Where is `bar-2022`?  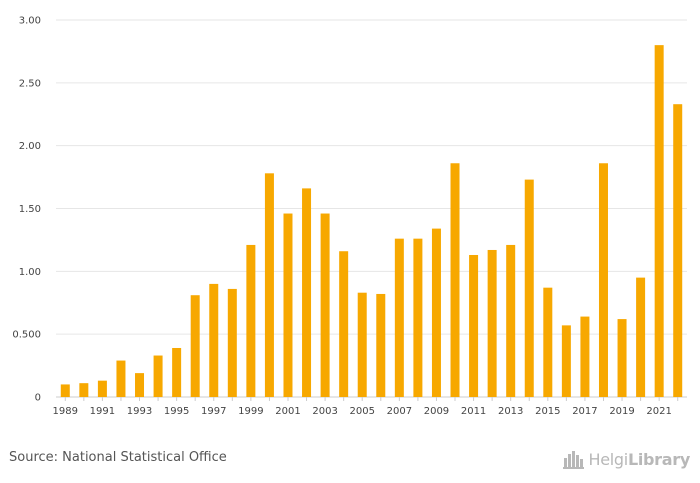 bar-2022 is located at coordinates (678, 251).